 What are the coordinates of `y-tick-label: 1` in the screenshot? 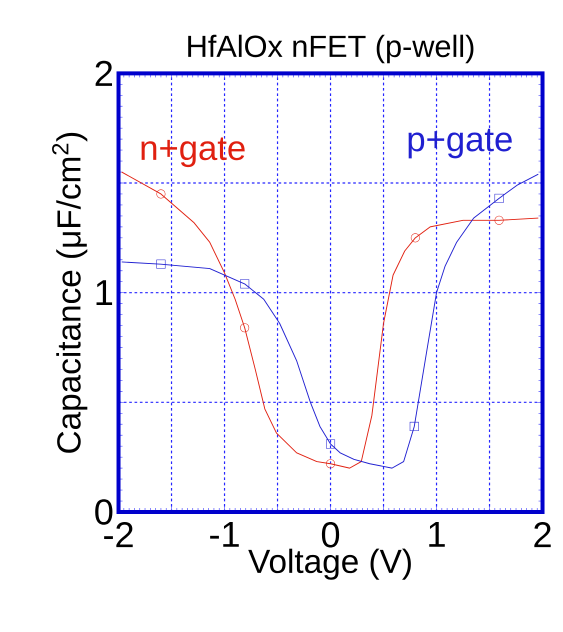 It's located at (104, 293).